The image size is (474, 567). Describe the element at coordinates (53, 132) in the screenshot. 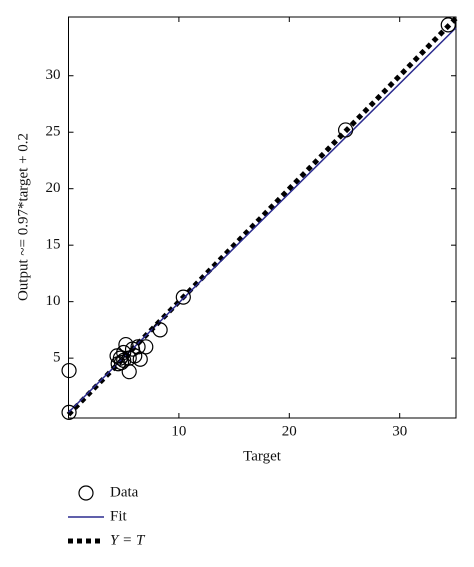

I see `y-tick-label: 25` at that location.